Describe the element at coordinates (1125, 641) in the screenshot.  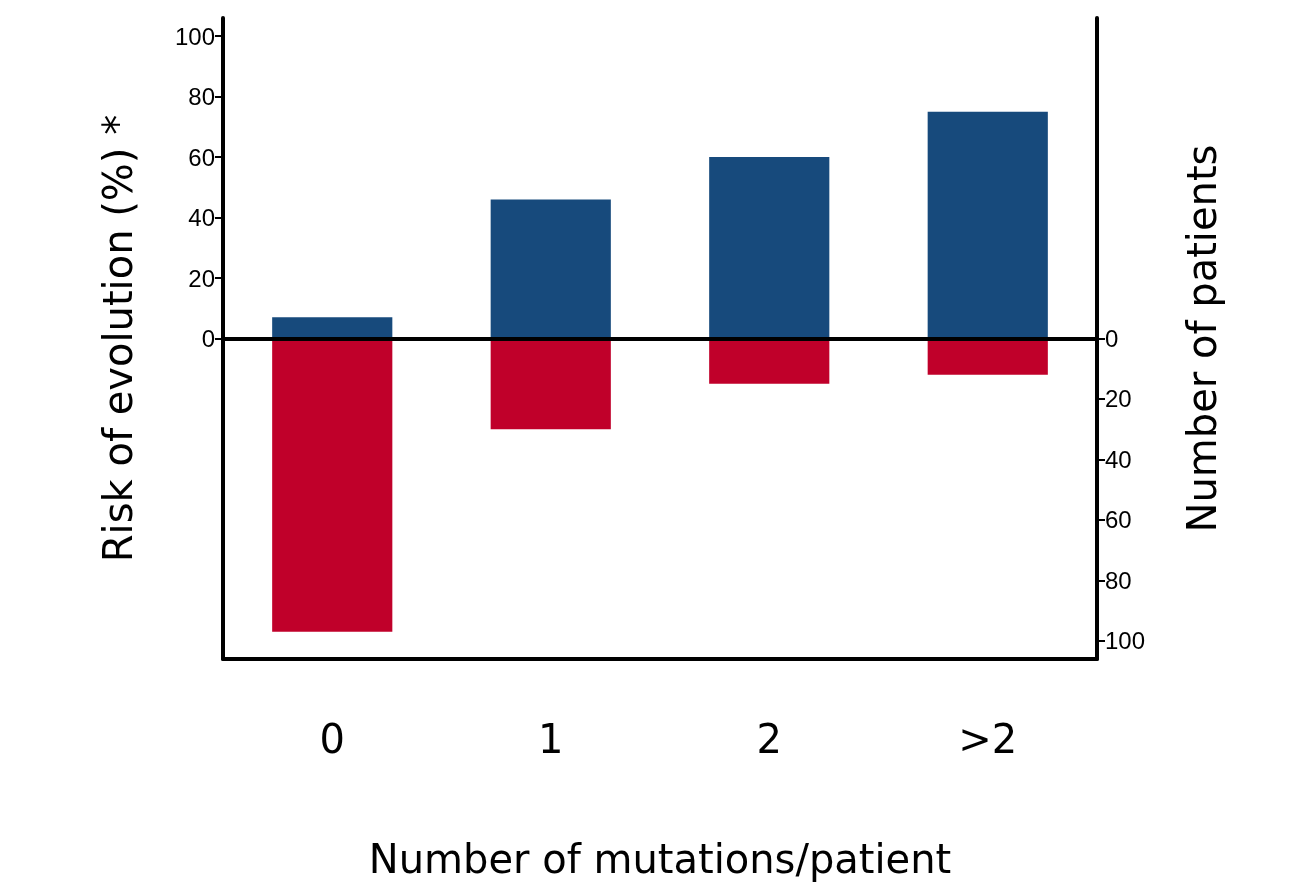
I see `y2-tick-label: 100` at that location.